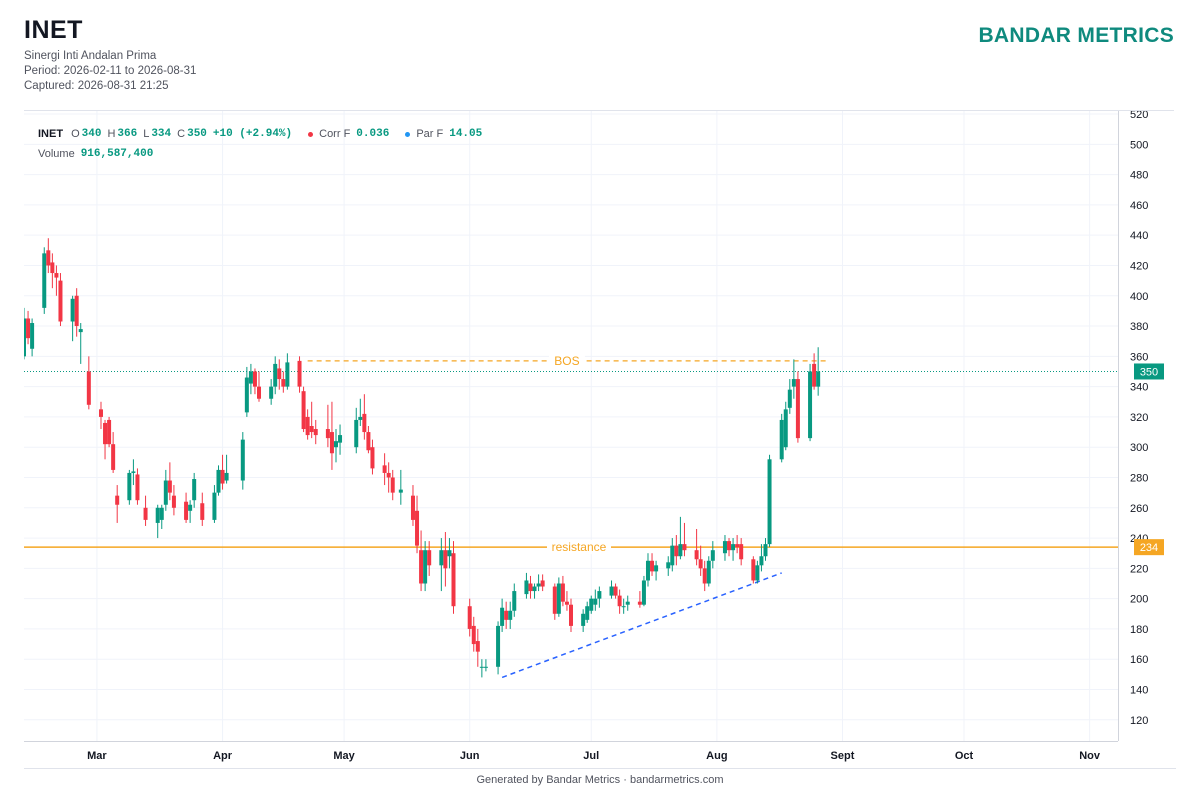 This screenshot has height=797, width=1200. Describe the element at coordinates (1139, 176) in the screenshot. I see `y-tick-label: 480` at that location.